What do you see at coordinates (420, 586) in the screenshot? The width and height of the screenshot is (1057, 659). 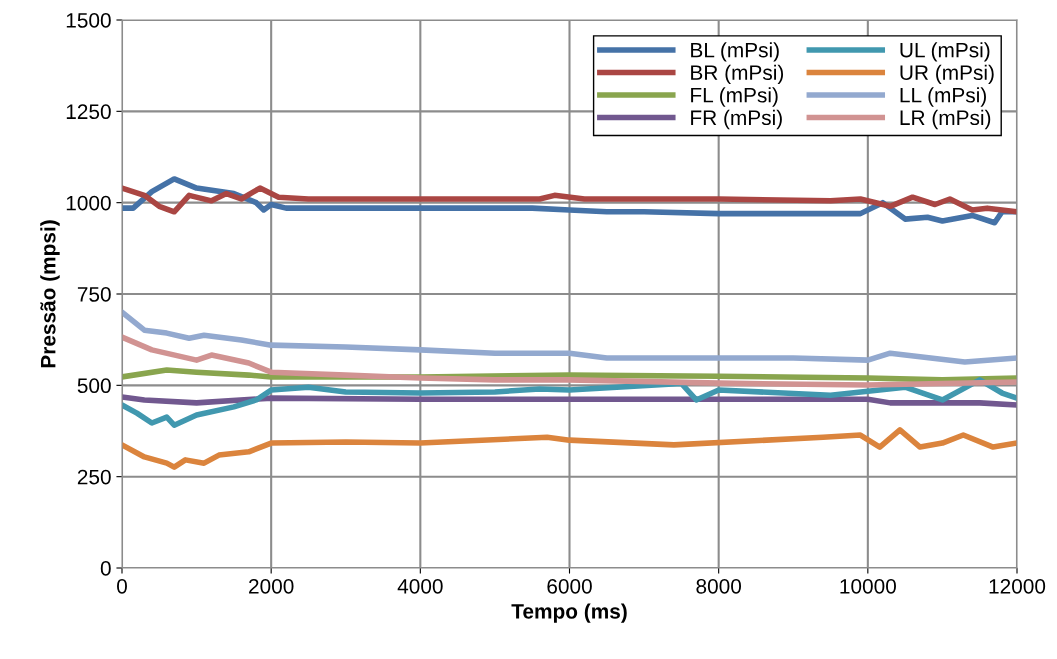 I see `x-tick-label: 4000` at bounding box center [420, 586].